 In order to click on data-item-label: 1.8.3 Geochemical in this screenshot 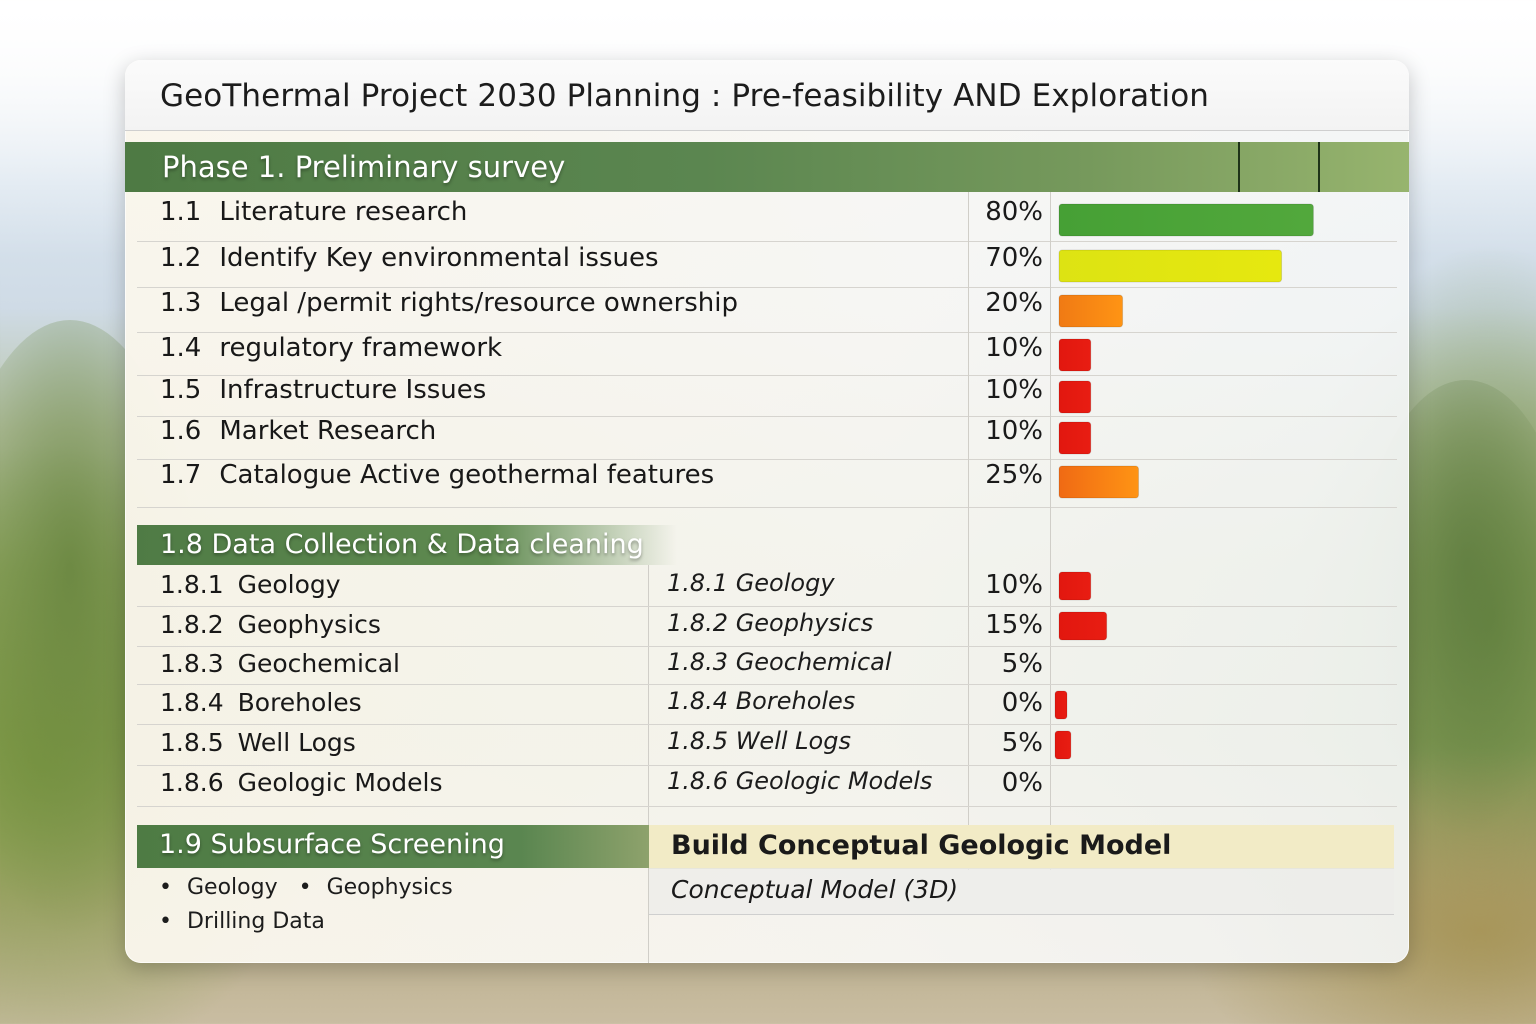, I will do `click(280, 663)`.